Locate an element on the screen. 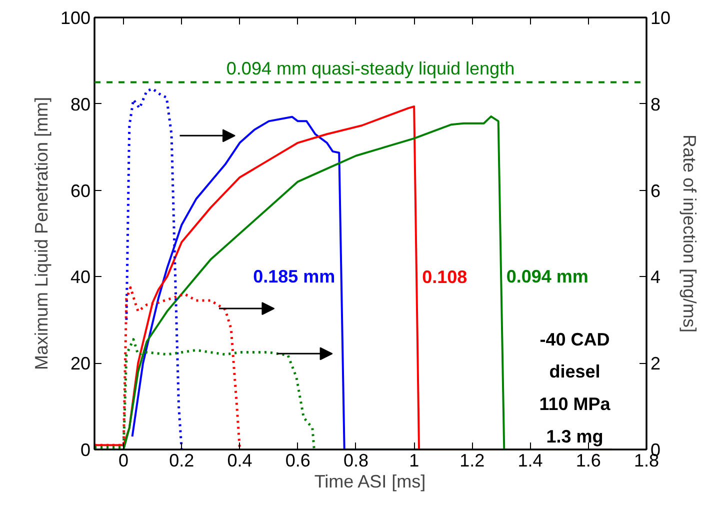 Image resolution: width=713 pixels, height=509 pixels. series-label: 0.094 mm is located at coordinates (547, 276).